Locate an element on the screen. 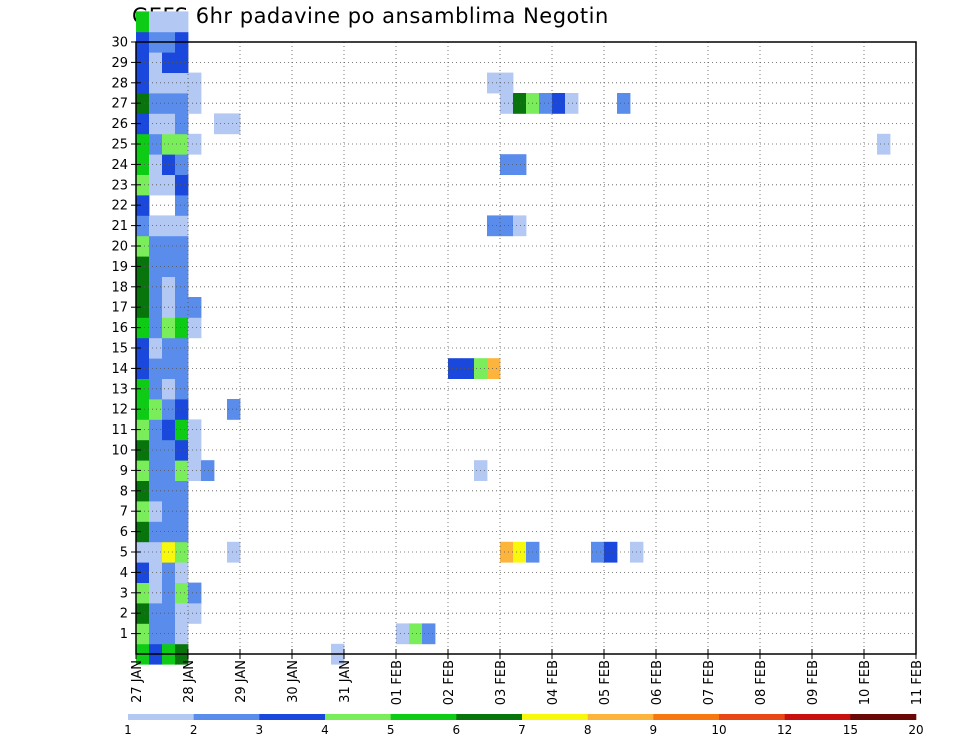 The image size is (960, 742). legend-label: 20 is located at coordinates (915, 730).